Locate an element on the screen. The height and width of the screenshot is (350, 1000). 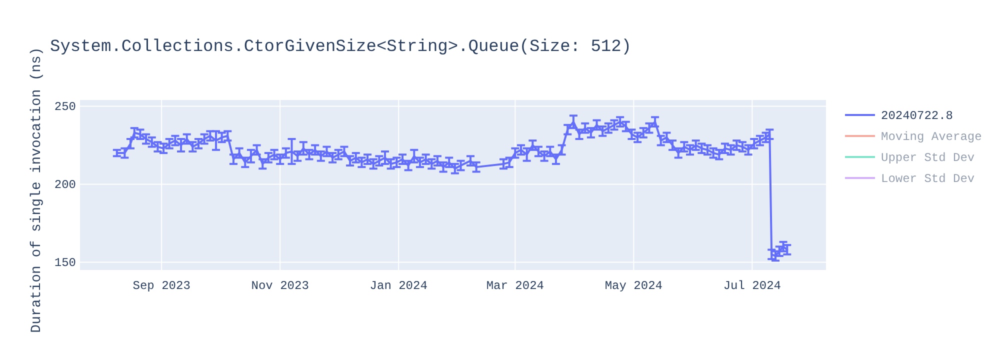
legend-label: 20240722.8 is located at coordinates (917, 116).